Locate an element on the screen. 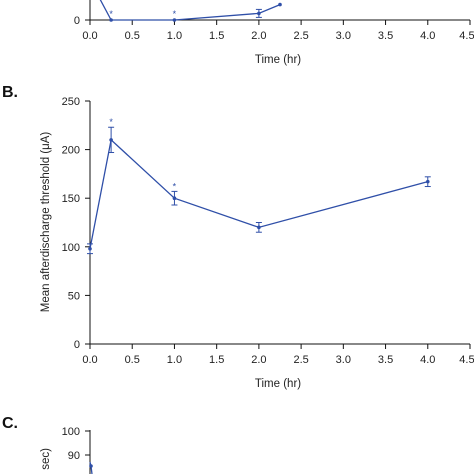  panel-a-x-tick-label: 4.50 is located at coordinates (466, 36).